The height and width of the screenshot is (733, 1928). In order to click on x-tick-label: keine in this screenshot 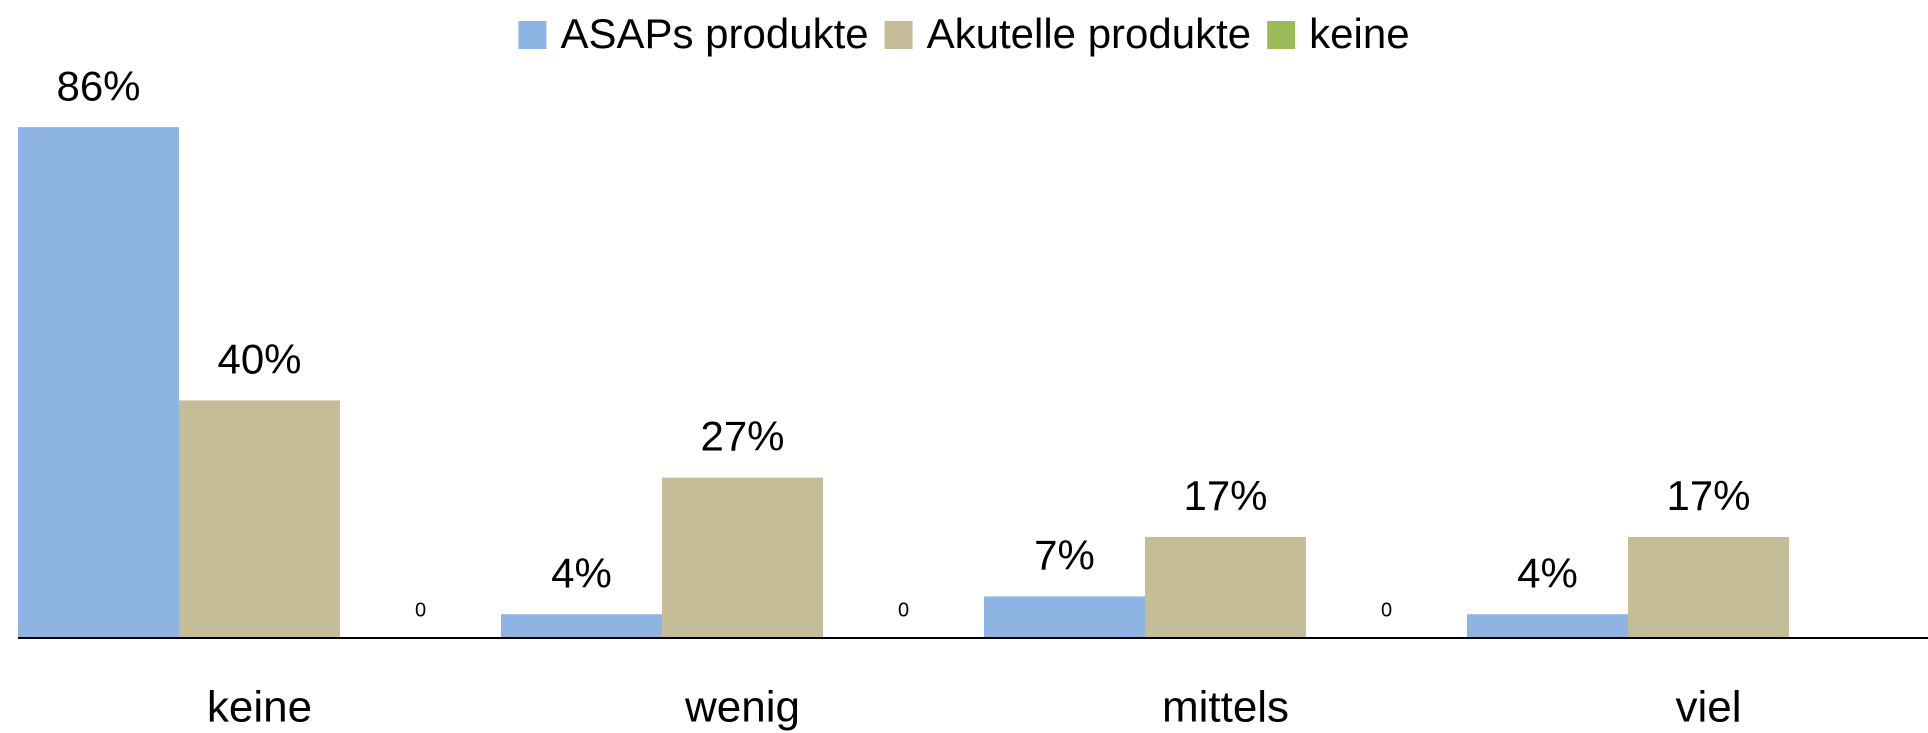, I will do `click(259, 707)`.